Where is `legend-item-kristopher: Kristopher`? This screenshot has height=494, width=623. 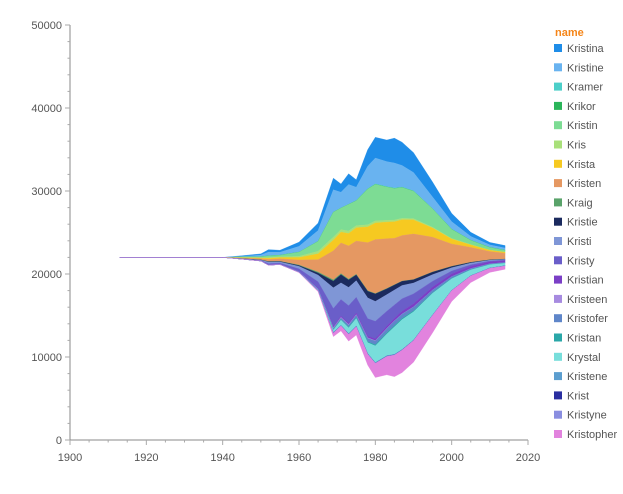
legend-item-kristopher: Kristopher is located at coordinates (585, 435).